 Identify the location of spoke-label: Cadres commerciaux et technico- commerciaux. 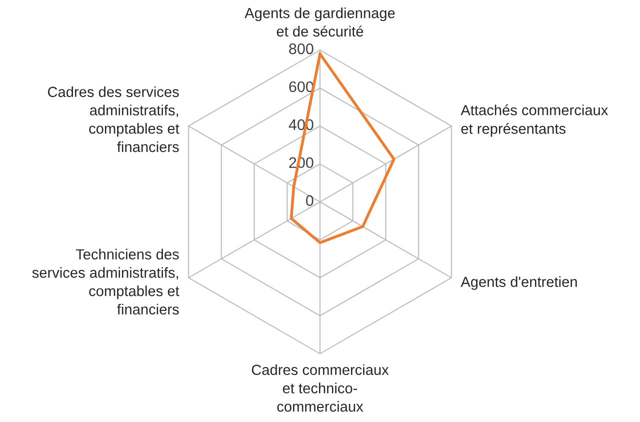
(320, 388).